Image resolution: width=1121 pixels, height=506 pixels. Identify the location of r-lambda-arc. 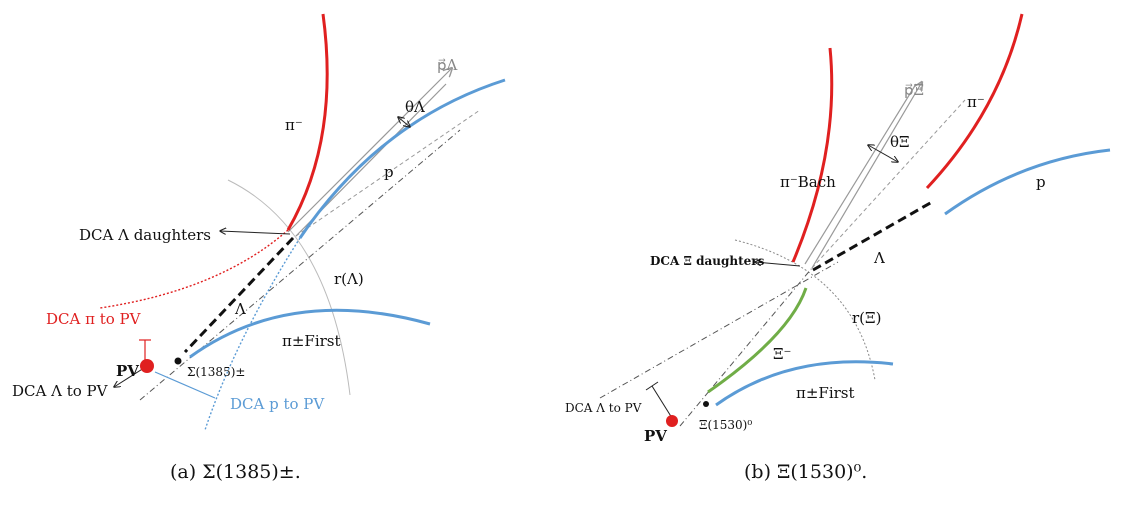
(289, 287).